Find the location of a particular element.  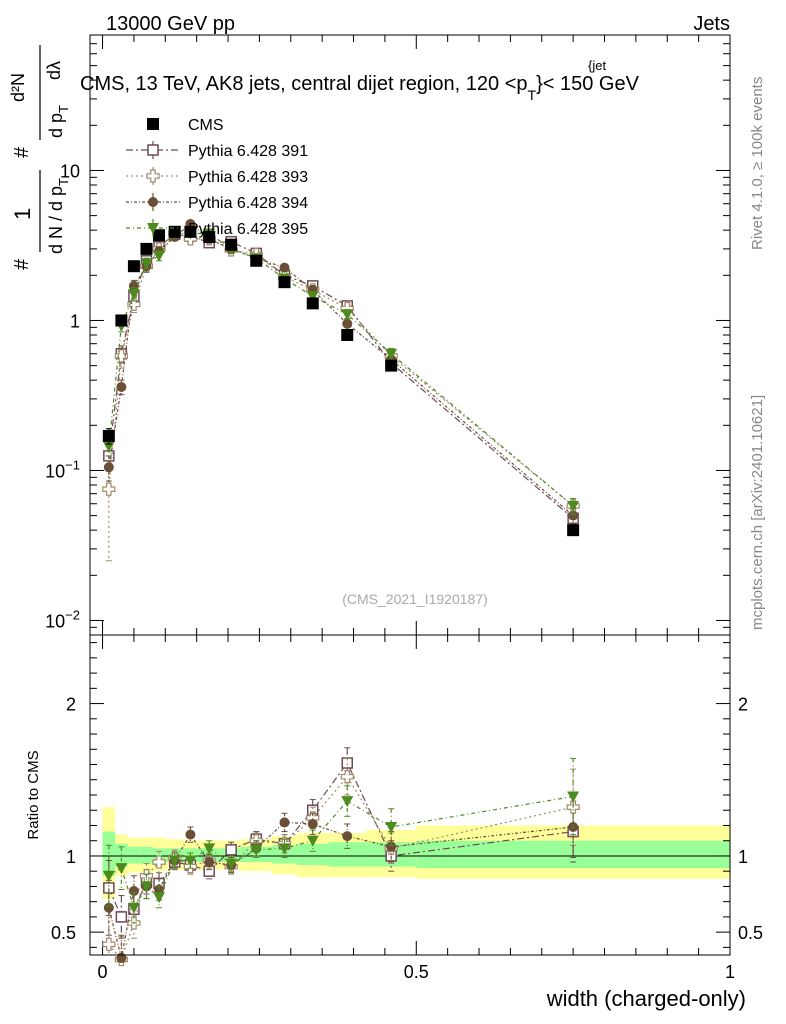

y-tick-label: 10⁻¹ is located at coordinates (62, 469).